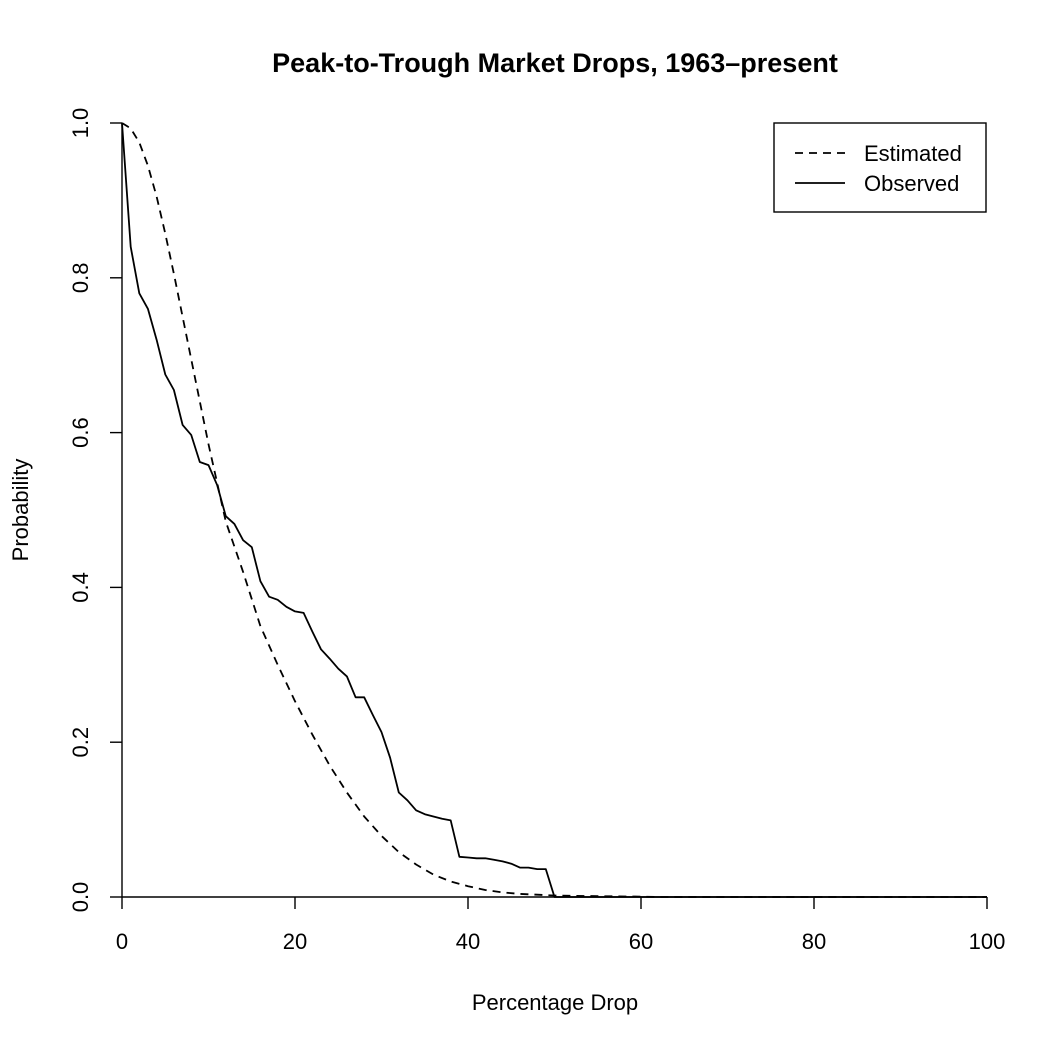 Image resolution: width=1050 pixels, height=1050 pixels. What do you see at coordinates (641, 941) in the screenshot?
I see `x-tick-label: 60` at bounding box center [641, 941].